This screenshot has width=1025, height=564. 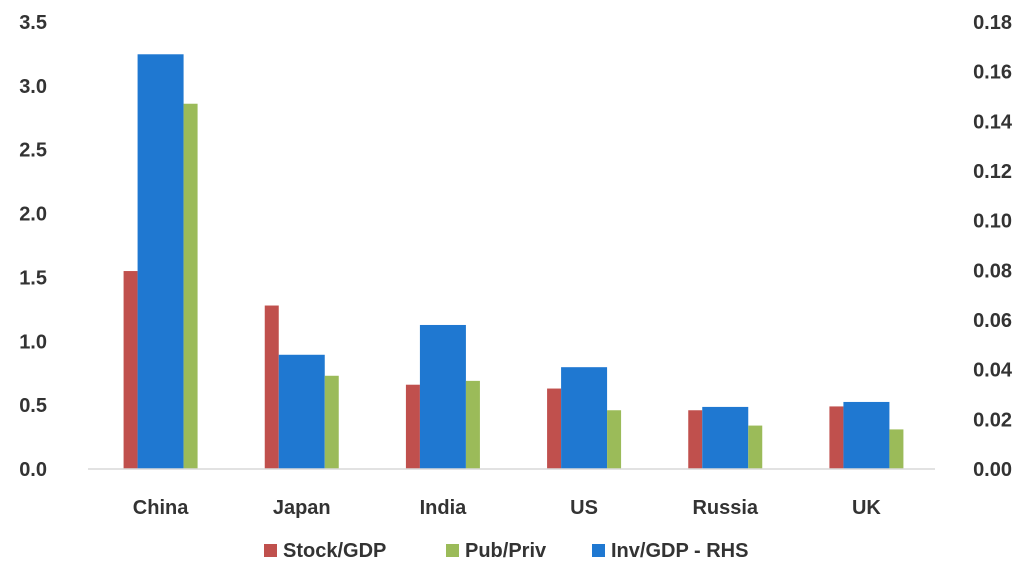 What do you see at coordinates (331, 422) in the screenshot?
I see `bar-pub-priv-japan` at bounding box center [331, 422].